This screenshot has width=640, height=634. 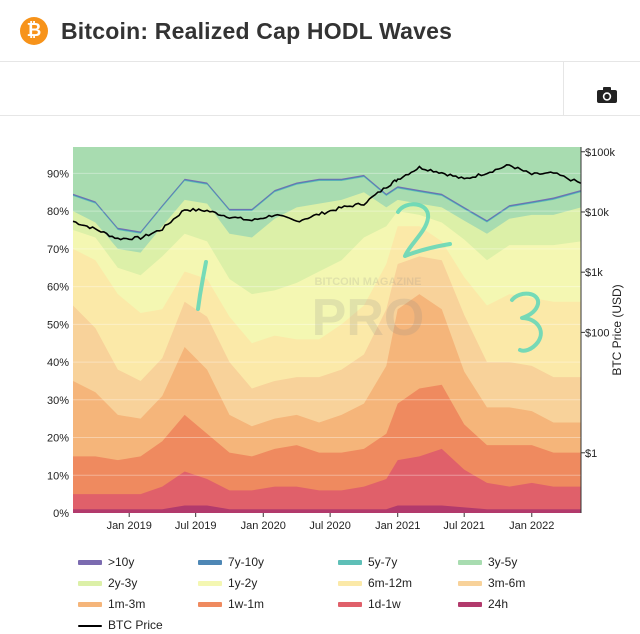 What do you see at coordinates (263, 526) in the screenshot?
I see `x-tick-label: Jan 2020` at bounding box center [263, 526].